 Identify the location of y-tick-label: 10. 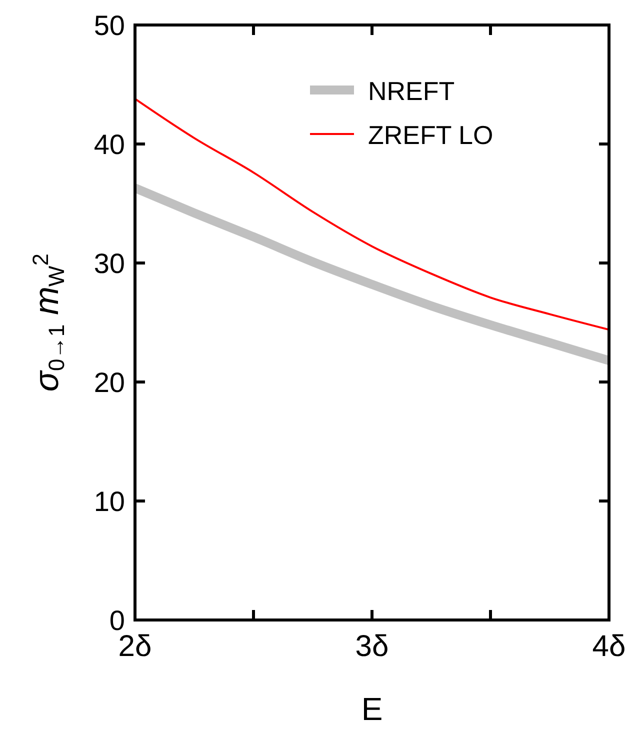
(109, 501).